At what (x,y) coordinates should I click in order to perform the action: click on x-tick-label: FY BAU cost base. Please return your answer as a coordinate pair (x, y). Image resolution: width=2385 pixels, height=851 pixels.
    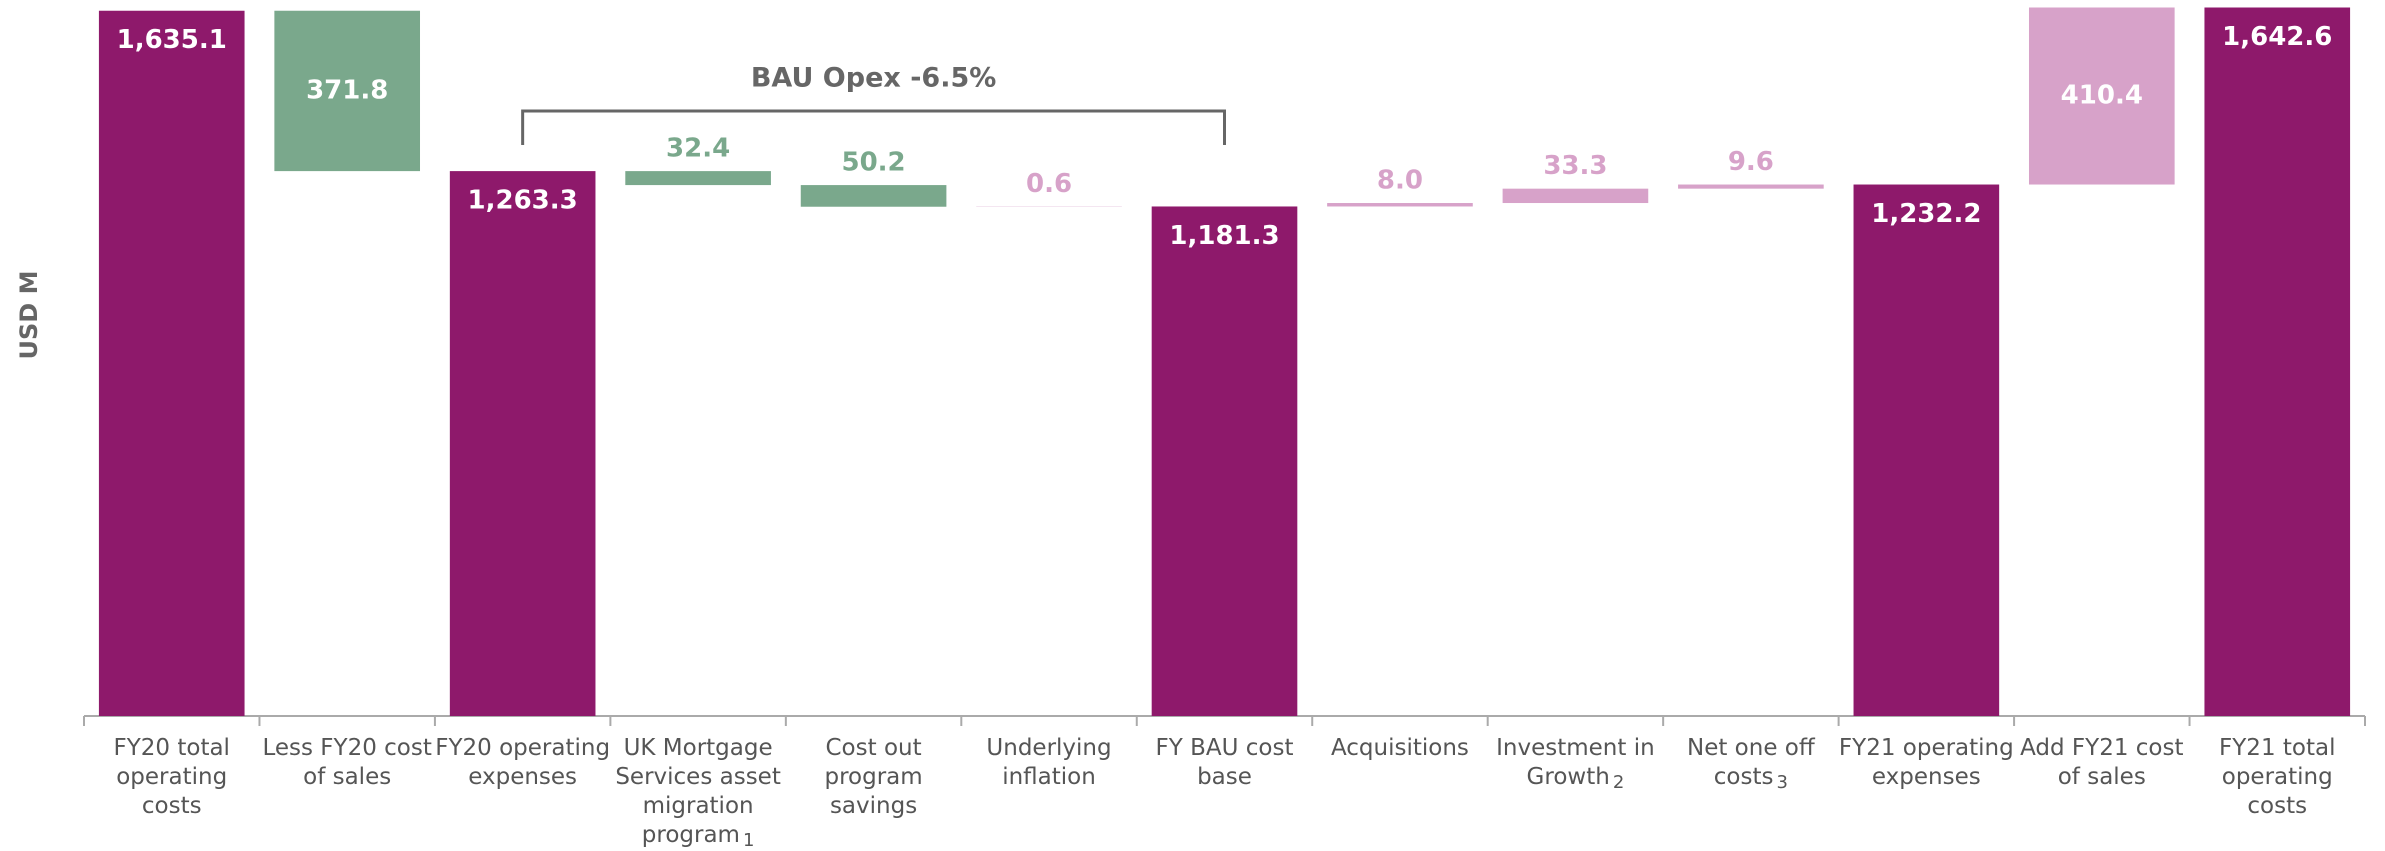
    Looking at the image, I should click on (1224, 763).